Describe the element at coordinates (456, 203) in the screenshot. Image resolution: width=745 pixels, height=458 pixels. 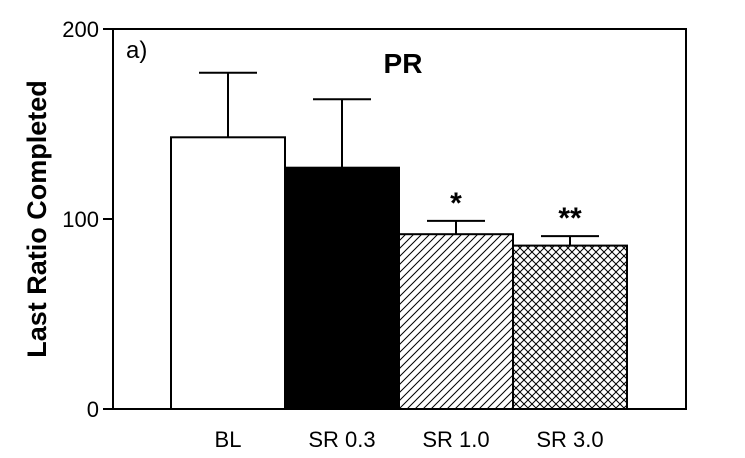
I see `significance-marker-sr-1-0: *` at that location.